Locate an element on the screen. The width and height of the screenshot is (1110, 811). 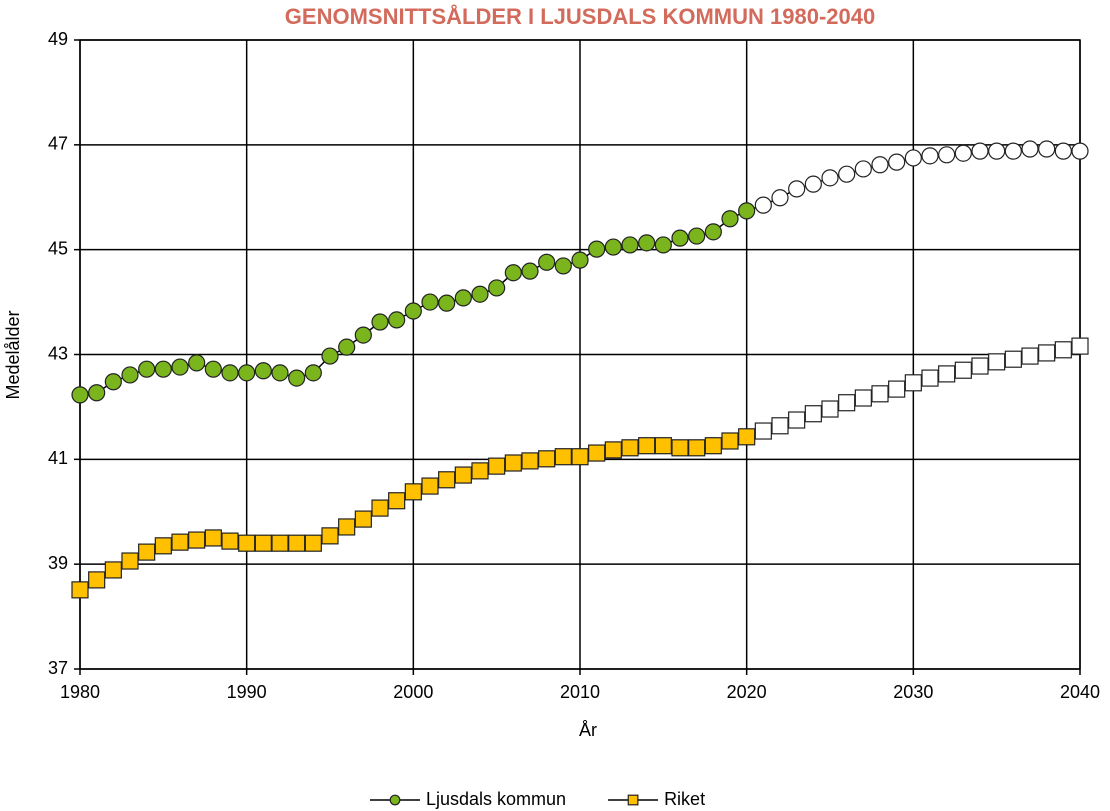
x-tick-label: 1990 is located at coordinates (247, 692).